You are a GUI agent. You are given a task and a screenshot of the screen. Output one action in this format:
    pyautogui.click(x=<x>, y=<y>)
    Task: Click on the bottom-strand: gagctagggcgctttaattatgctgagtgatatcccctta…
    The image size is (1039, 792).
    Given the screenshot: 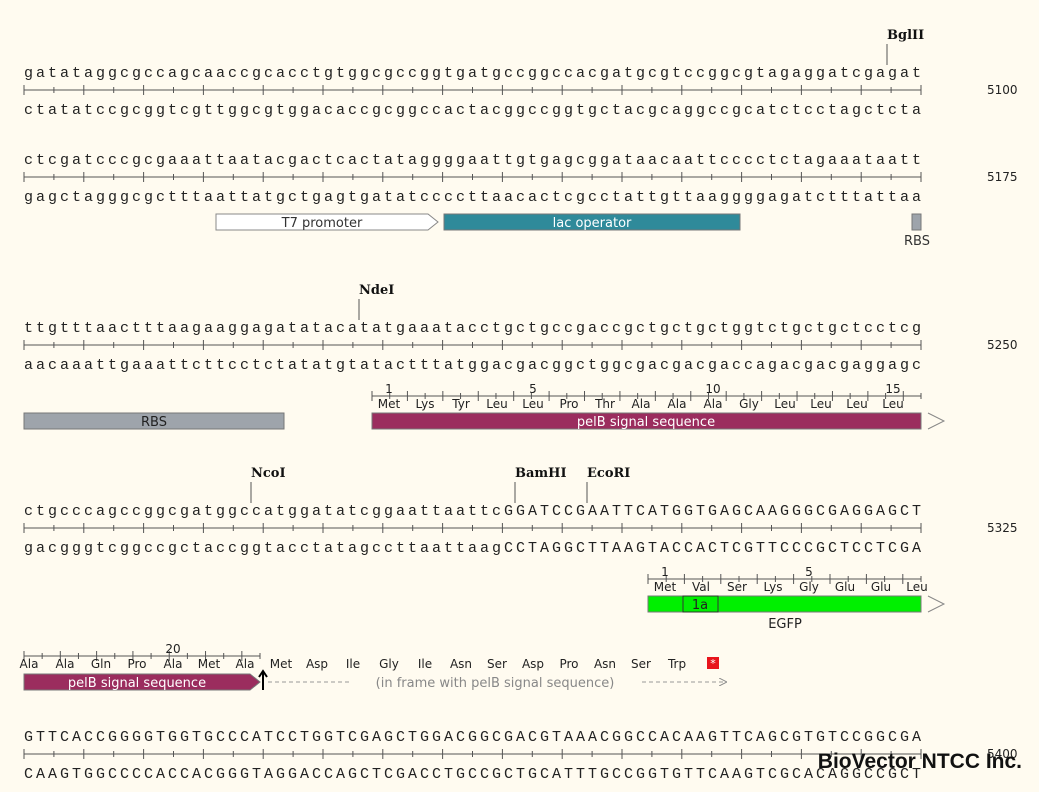 What is the action you would take?
    pyautogui.click(x=472, y=197)
    